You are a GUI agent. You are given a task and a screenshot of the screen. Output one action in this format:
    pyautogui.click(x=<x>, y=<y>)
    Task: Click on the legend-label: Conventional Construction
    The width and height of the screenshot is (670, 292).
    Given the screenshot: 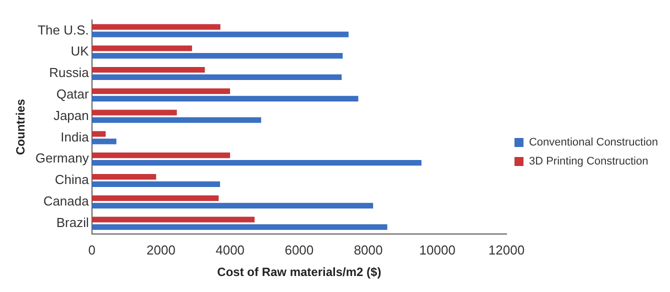 What is the action you would take?
    pyautogui.click(x=593, y=142)
    